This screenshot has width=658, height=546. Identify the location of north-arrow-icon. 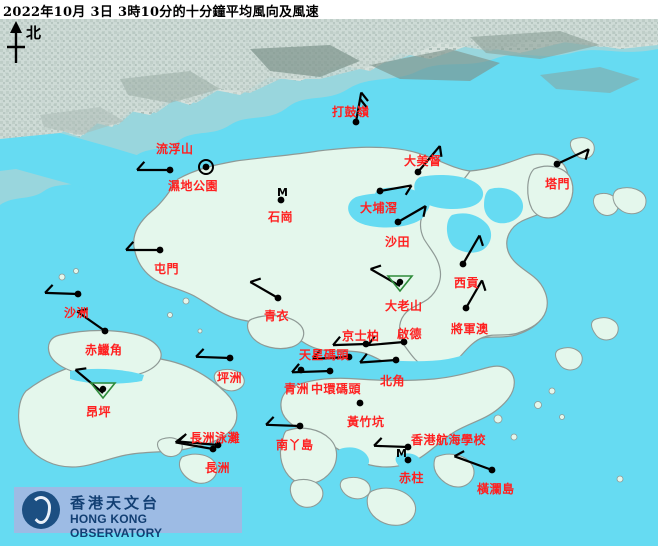
(16, 42).